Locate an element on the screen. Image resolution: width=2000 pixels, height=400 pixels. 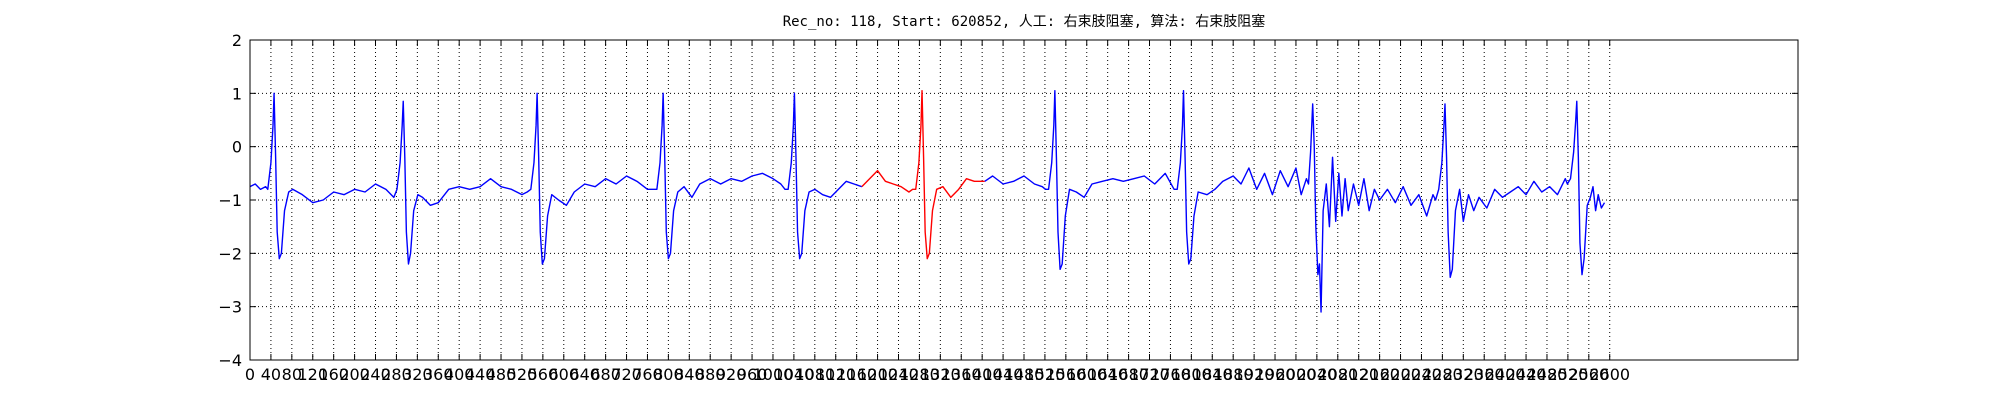
x-tick-label: 720 is located at coordinates (626, 374).